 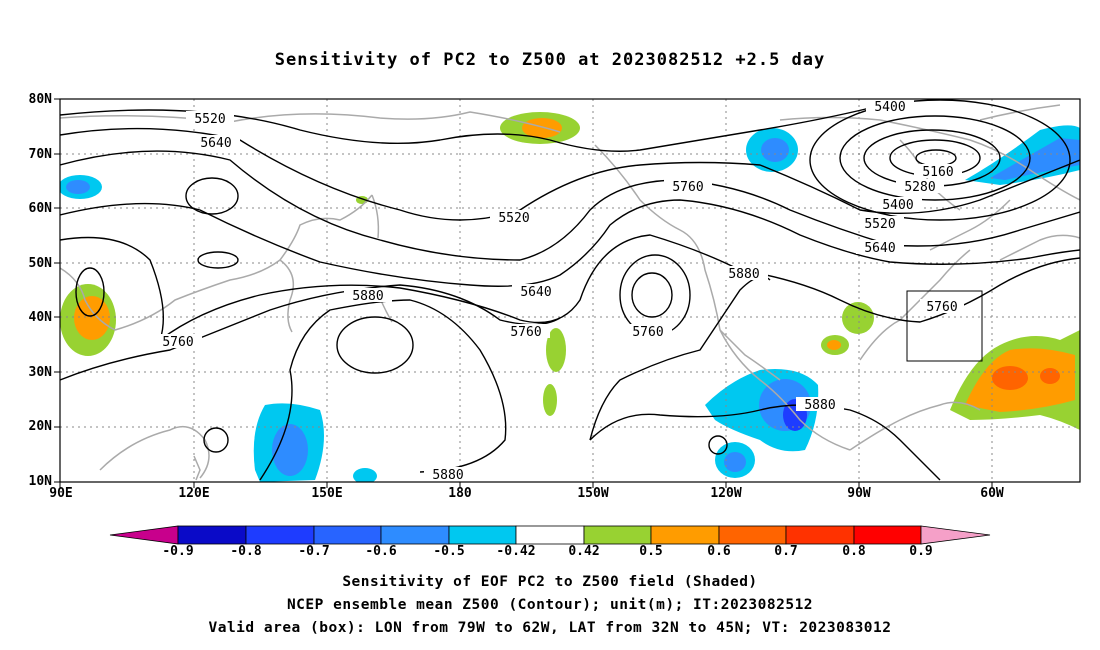 What do you see at coordinates (61, 493) in the screenshot?
I see `lon-label-90e: 90E` at bounding box center [61, 493].